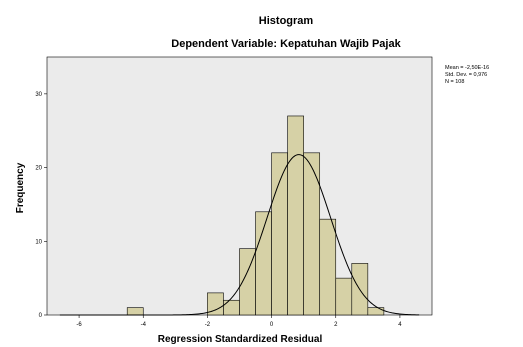  I want to click on stats-mean: Mean = -2,50E-16, so click(467, 68).